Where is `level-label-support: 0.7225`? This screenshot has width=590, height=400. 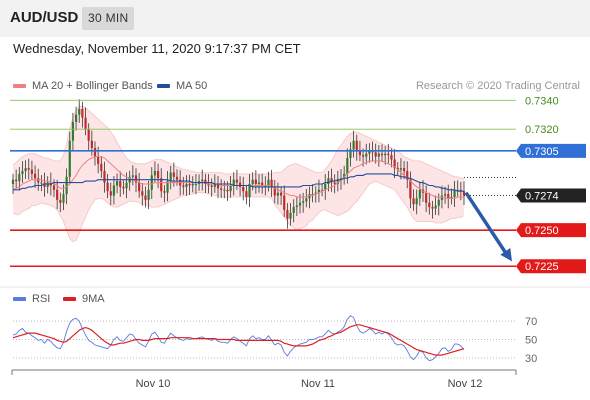 level-label-support: 0.7225 is located at coordinates (542, 267).